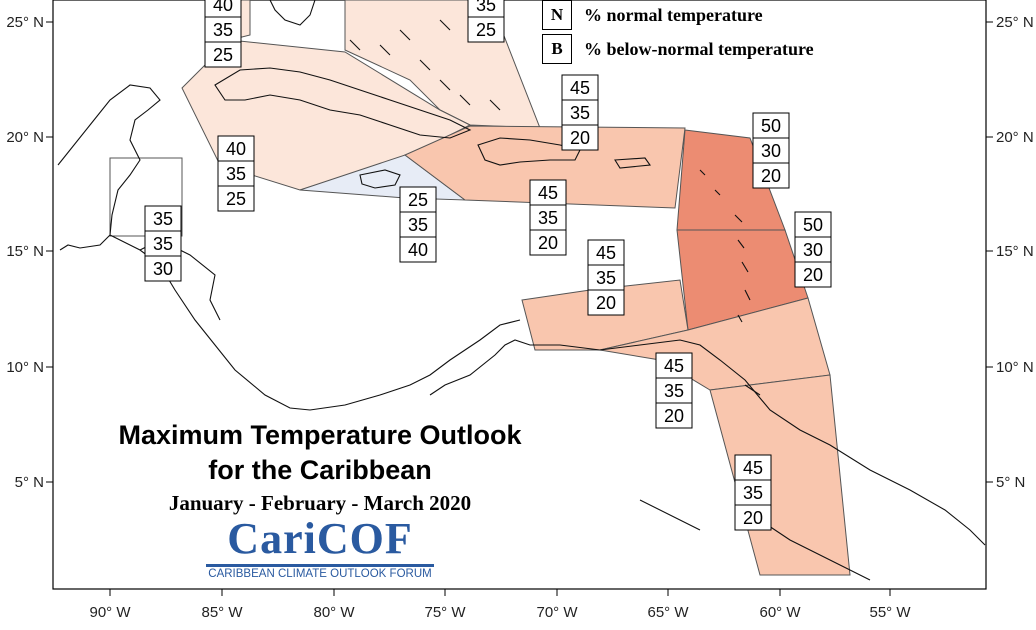  Describe the element at coordinates (1015, 137) in the screenshot. I see `lat-label-right: 20° N` at that location.